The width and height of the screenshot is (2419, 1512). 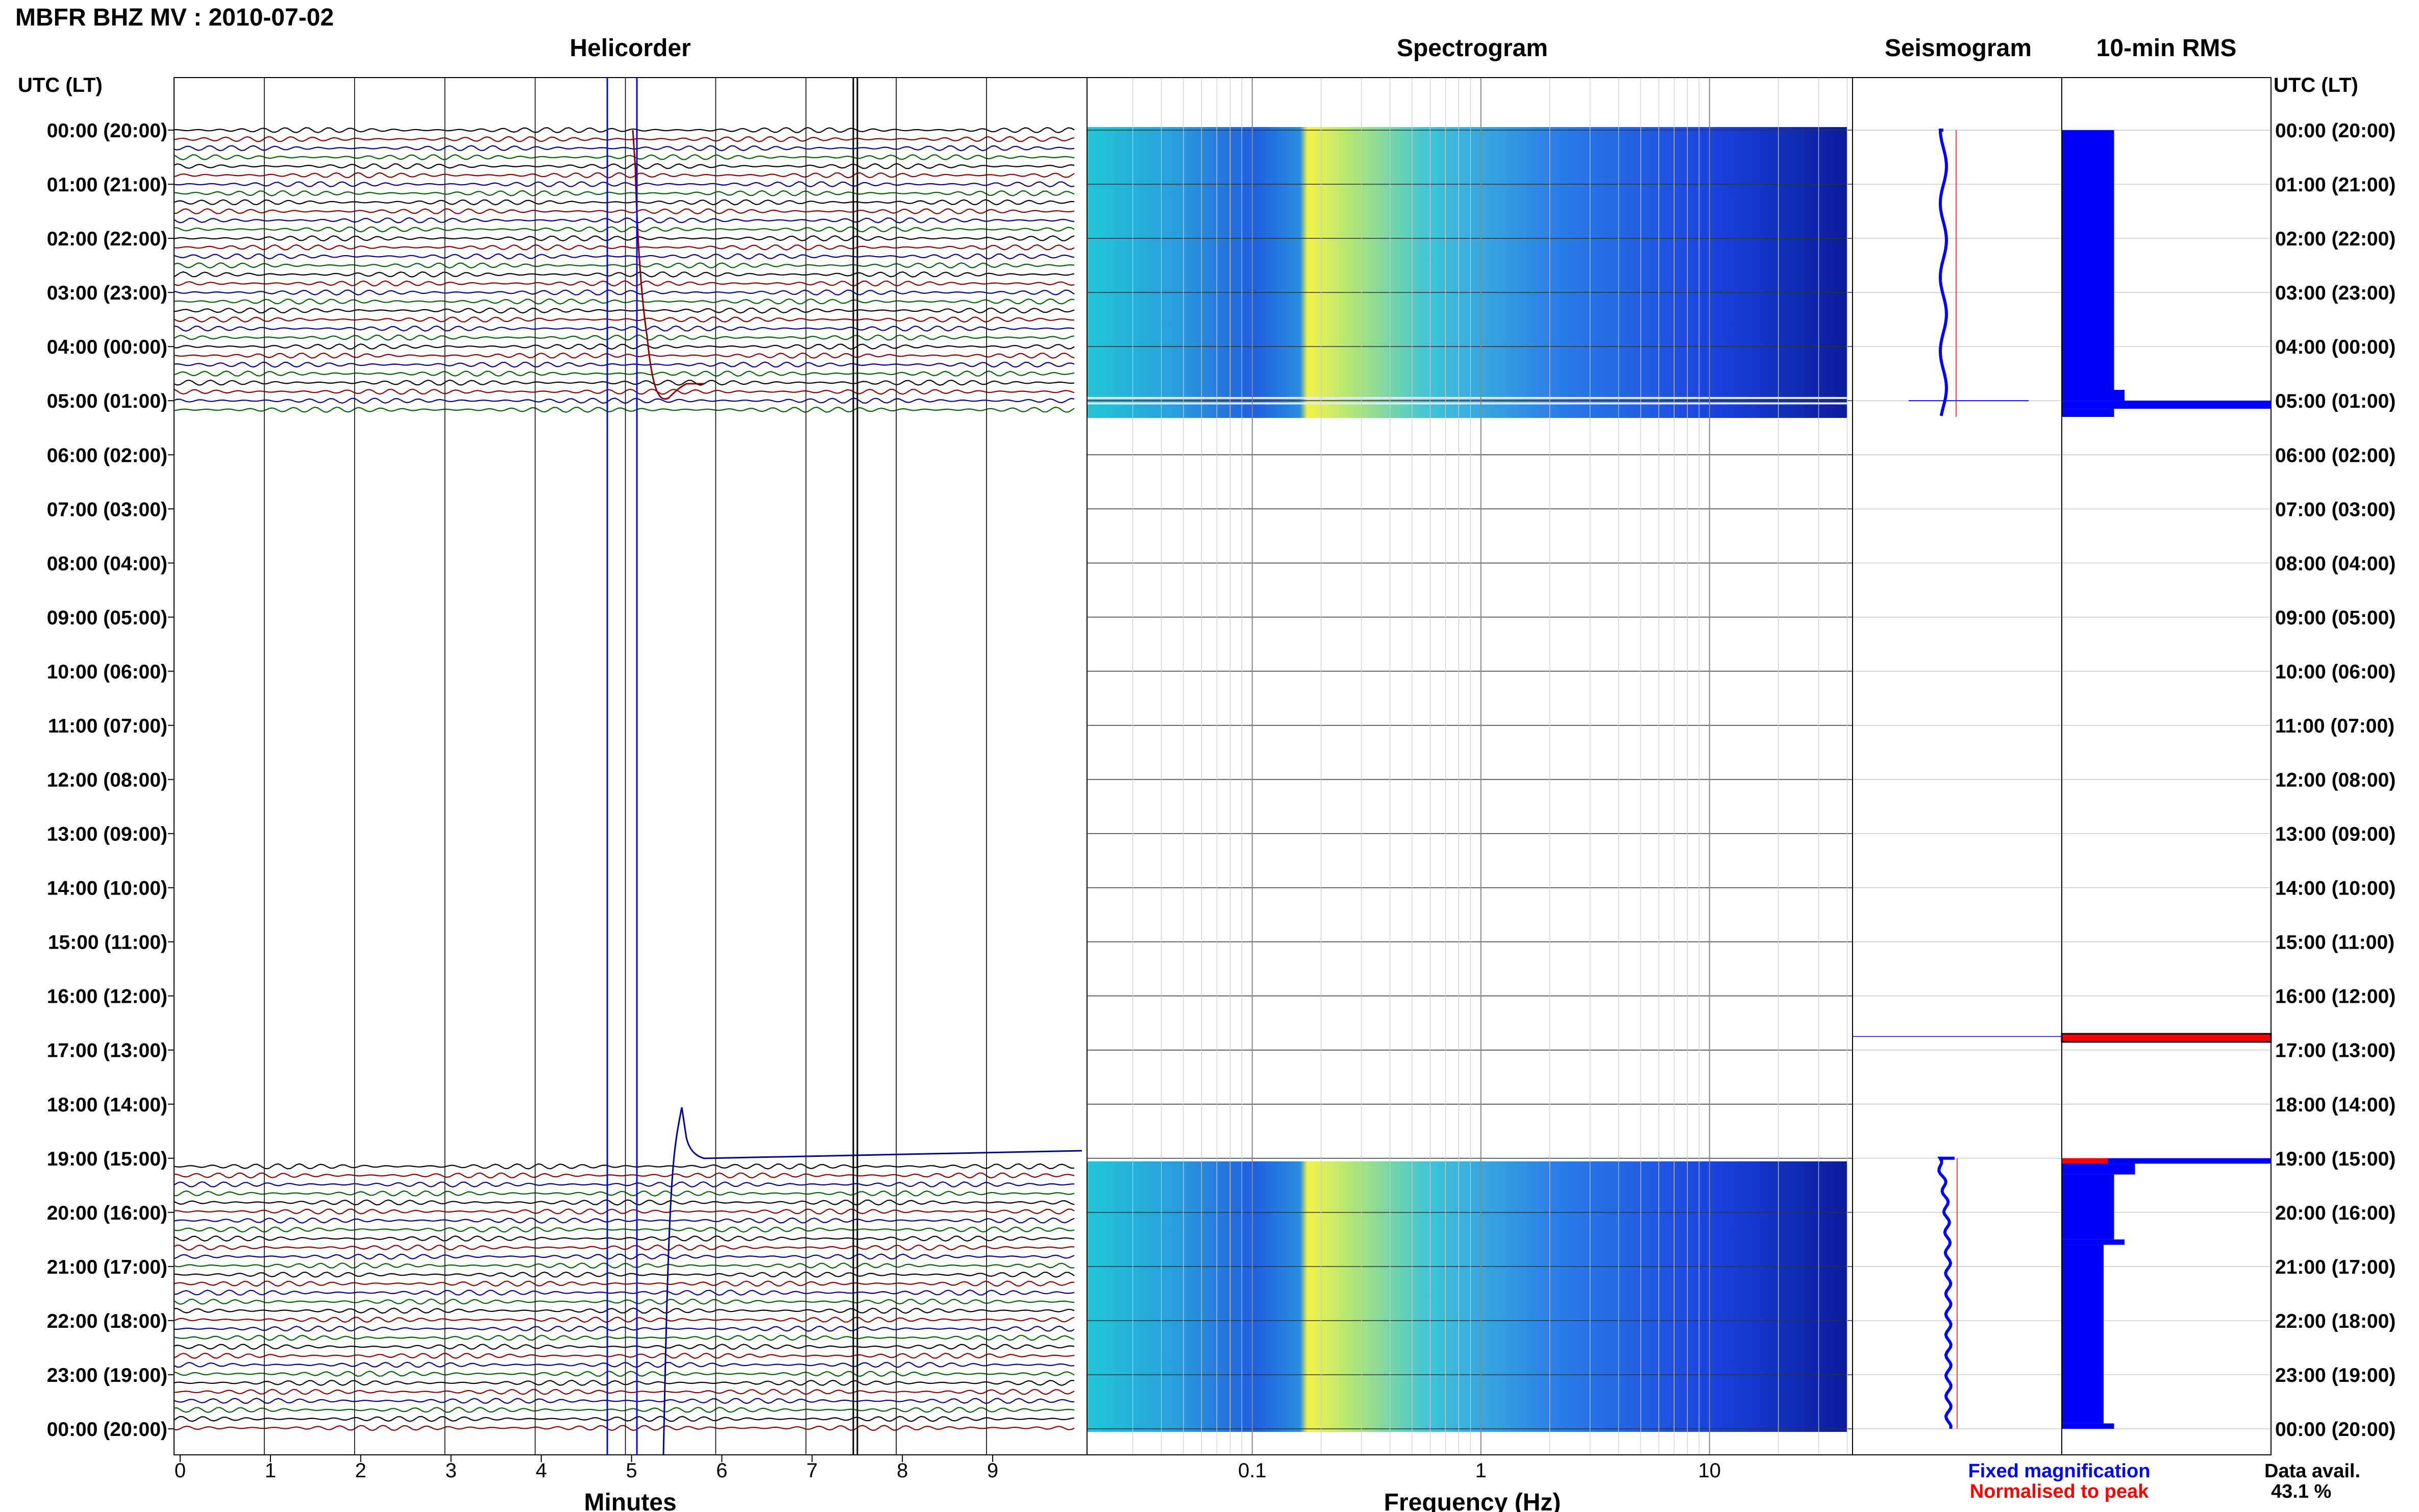 What do you see at coordinates (2059, 1491) in the screenshot?
I see `legend-normalised-to-peak: Normalised to peak` at bounding box center [2059, 1491].